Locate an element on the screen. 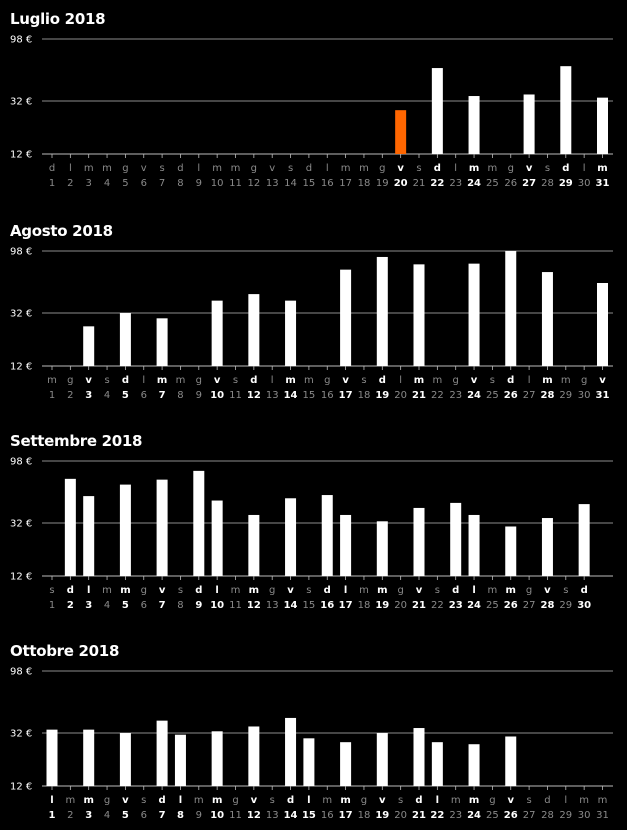 This screenshot has height=830, width=627. day-number-label: 30 is located at coordinates (584, 605).